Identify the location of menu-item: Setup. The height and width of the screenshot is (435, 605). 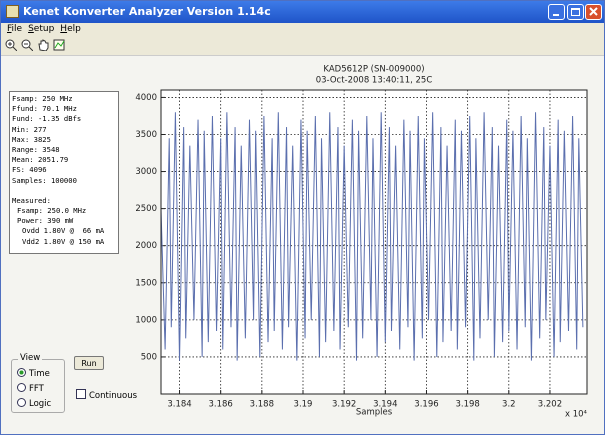
(41, 29).